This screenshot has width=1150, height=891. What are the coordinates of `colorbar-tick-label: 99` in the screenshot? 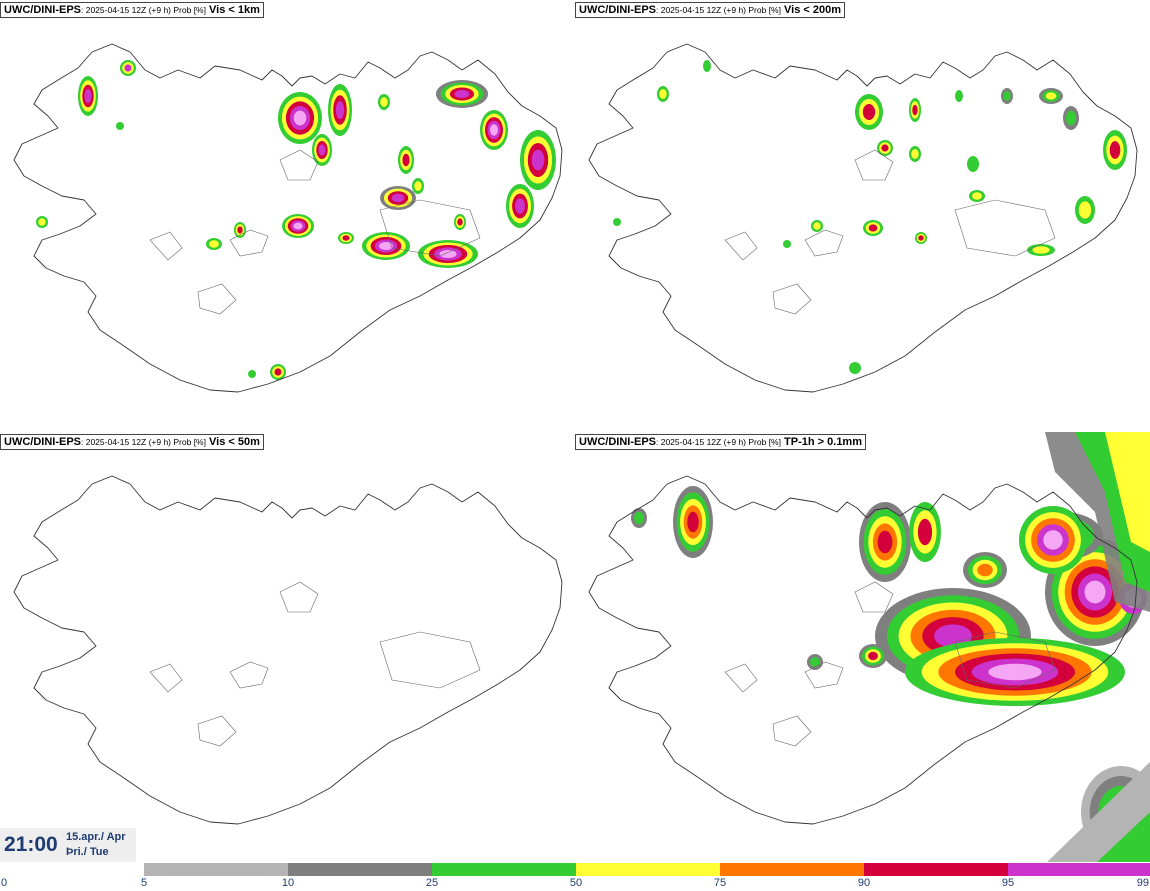 It's located at (1143, 883).